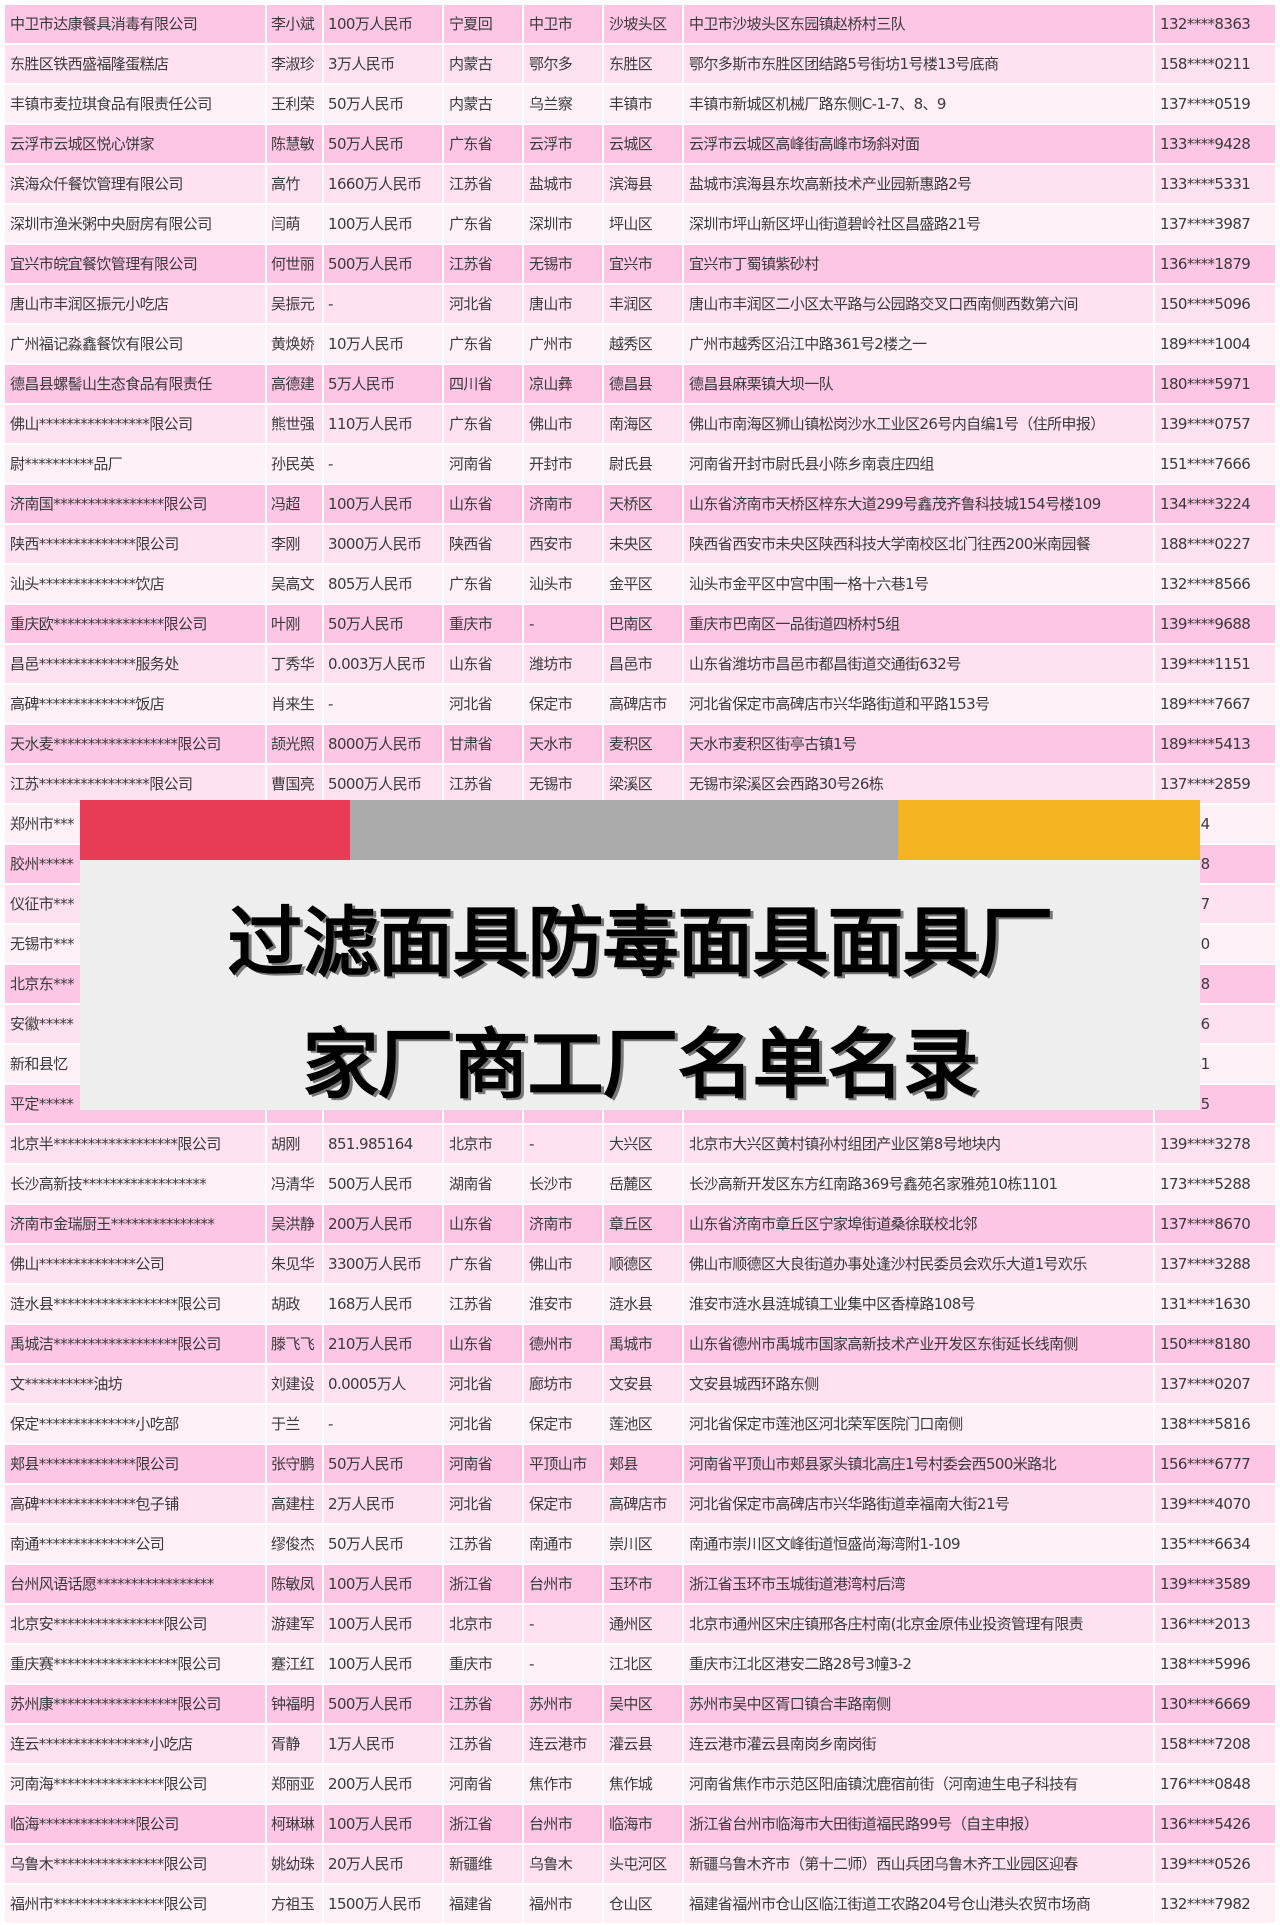 Image resolution: width=1280 pixels, height=1925 pixels. I want to click on city-cell: 连云港市, so click(563, 1744).